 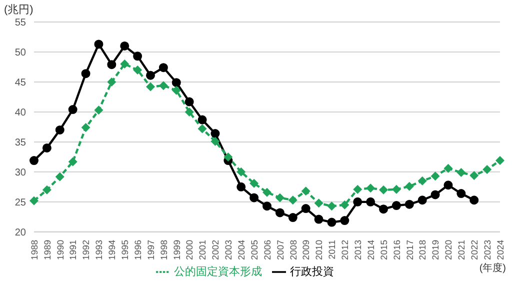 What do you see at coordinates (20, 23) in the screenshot?
I see `y-tick-label: 55` at bounding box center [20, 23].